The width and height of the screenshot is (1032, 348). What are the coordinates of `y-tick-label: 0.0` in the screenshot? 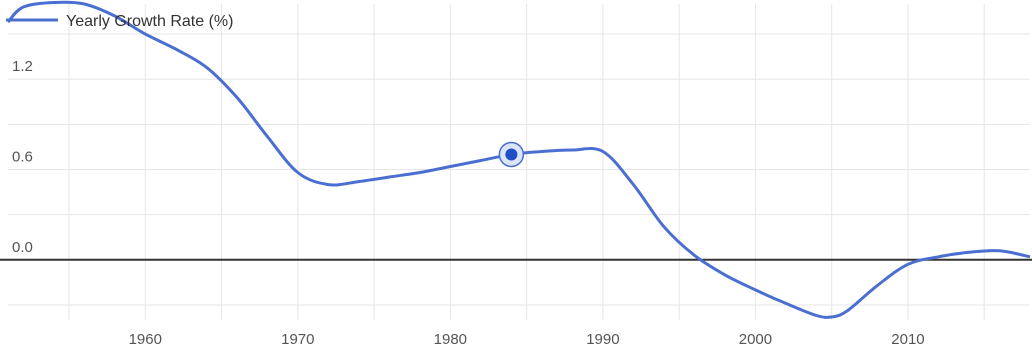 It's located at (22, 247).